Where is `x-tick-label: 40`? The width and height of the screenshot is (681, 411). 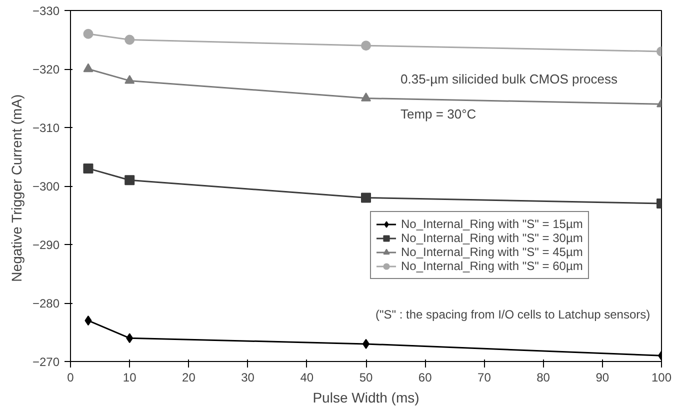
x-tick-label: 40 is located at coordinates (307, 377).